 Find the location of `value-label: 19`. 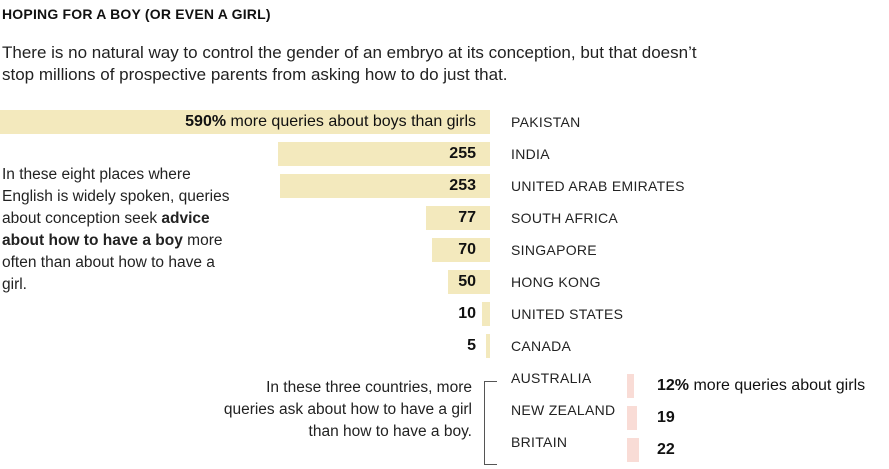

value-label: 19 is located at coordinates (666, 418).